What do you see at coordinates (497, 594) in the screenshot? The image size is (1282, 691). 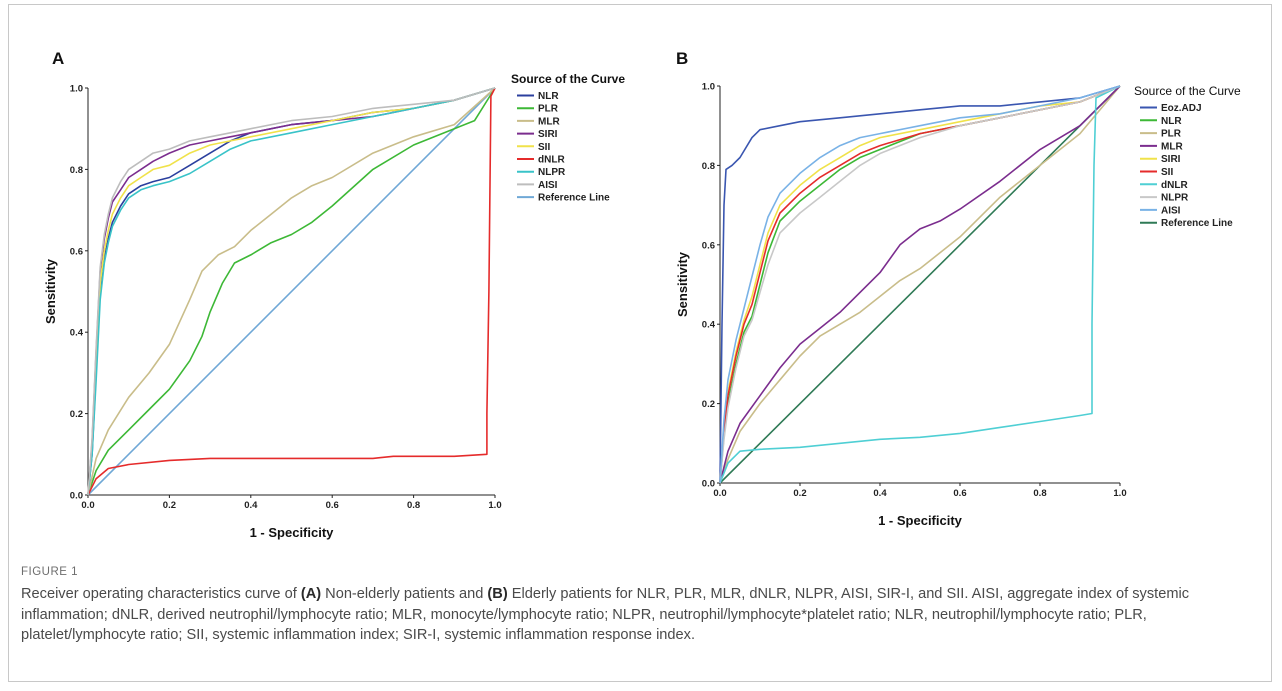 I see `caption-part-3: (B)` at bounding box center [497, 594].